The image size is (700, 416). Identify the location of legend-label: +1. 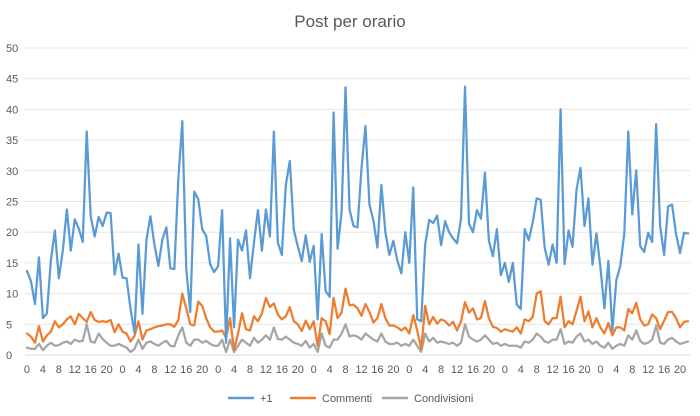
(266, 399).